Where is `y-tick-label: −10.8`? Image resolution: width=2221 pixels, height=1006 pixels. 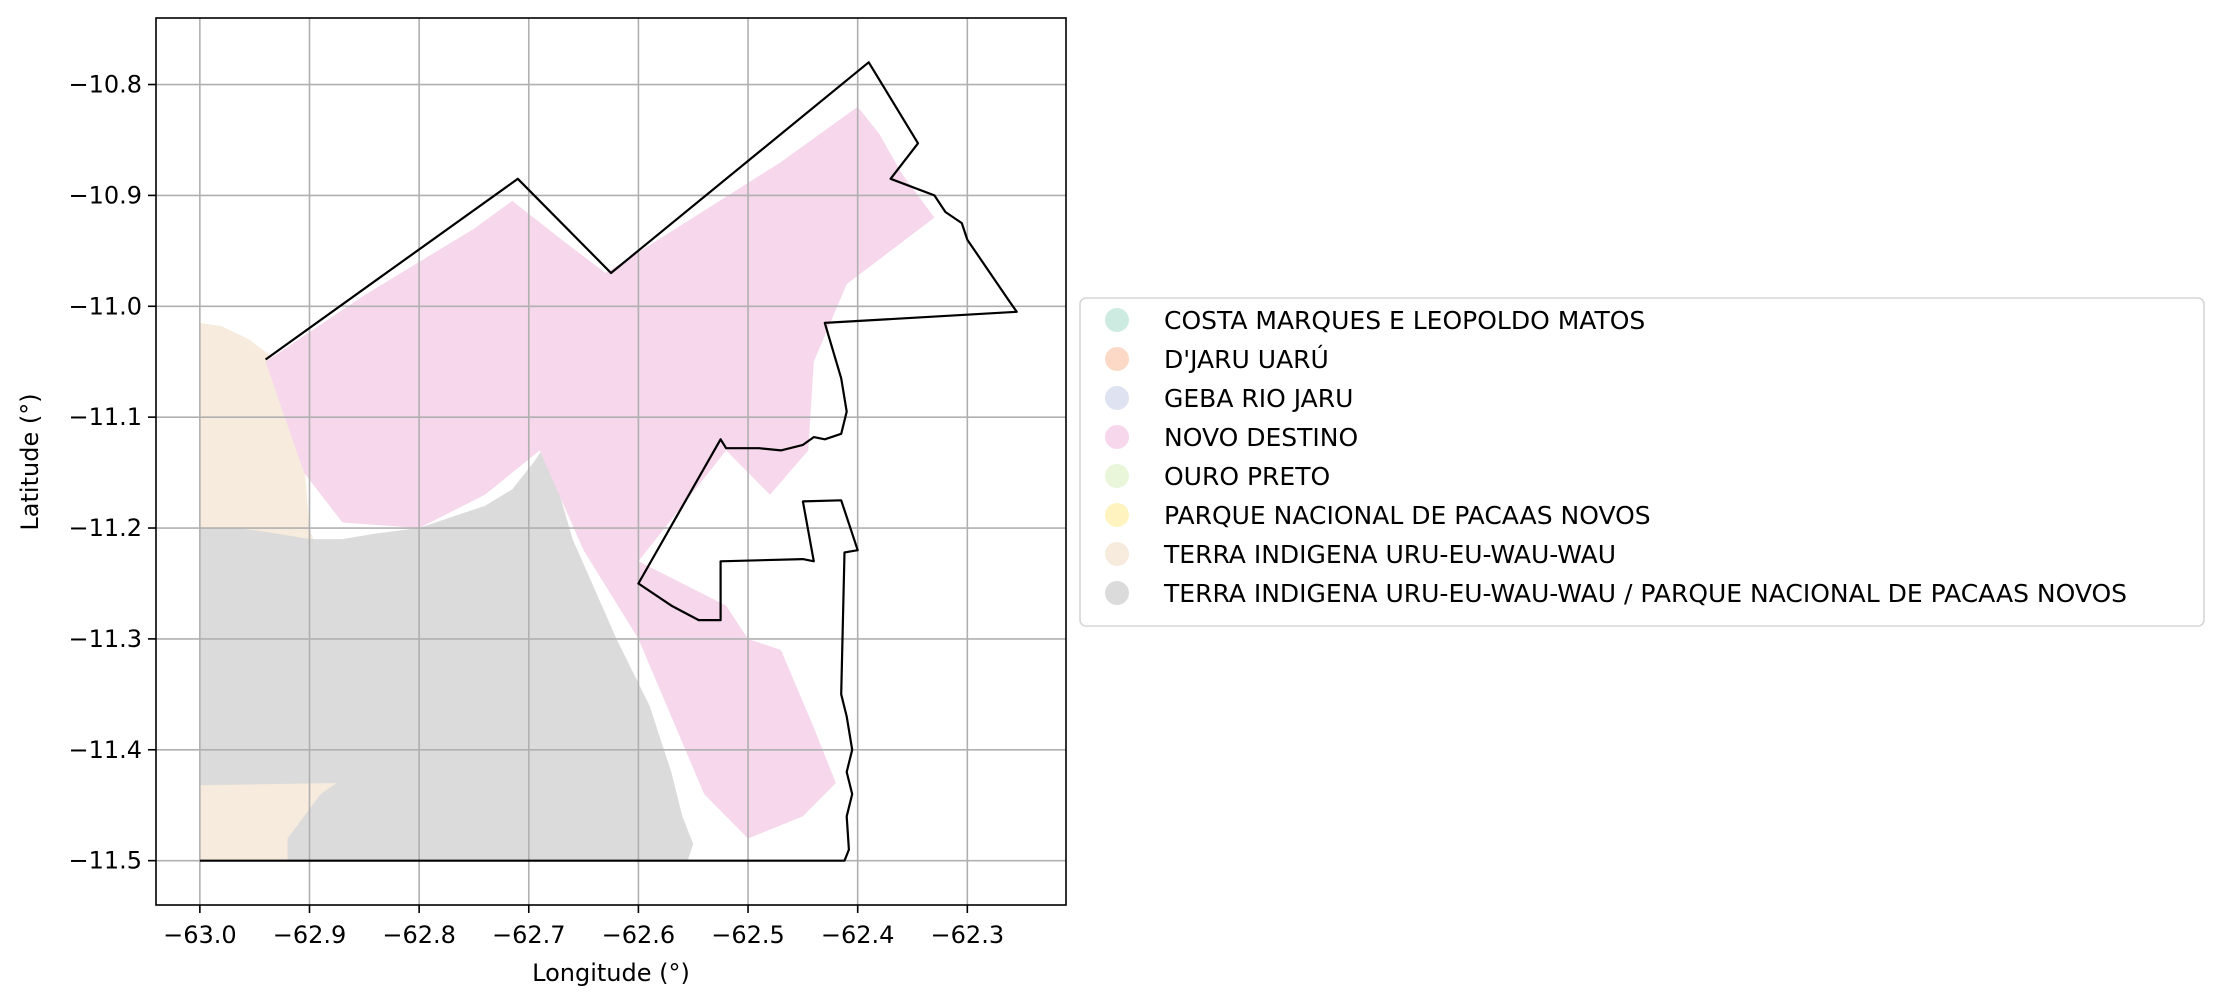 y-tick-label: −10.8 is located at coordinates (105, 85).